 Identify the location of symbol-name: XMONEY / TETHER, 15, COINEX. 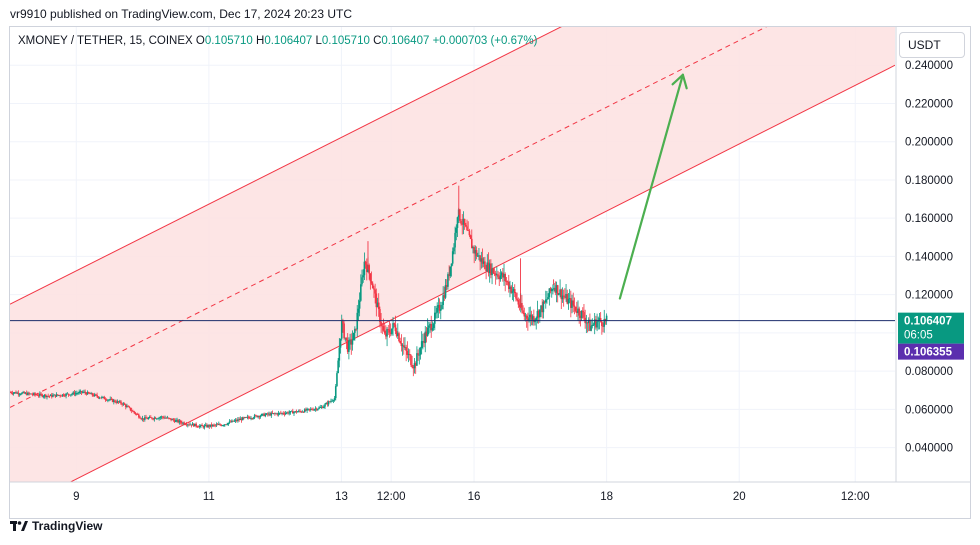
(105, 41).